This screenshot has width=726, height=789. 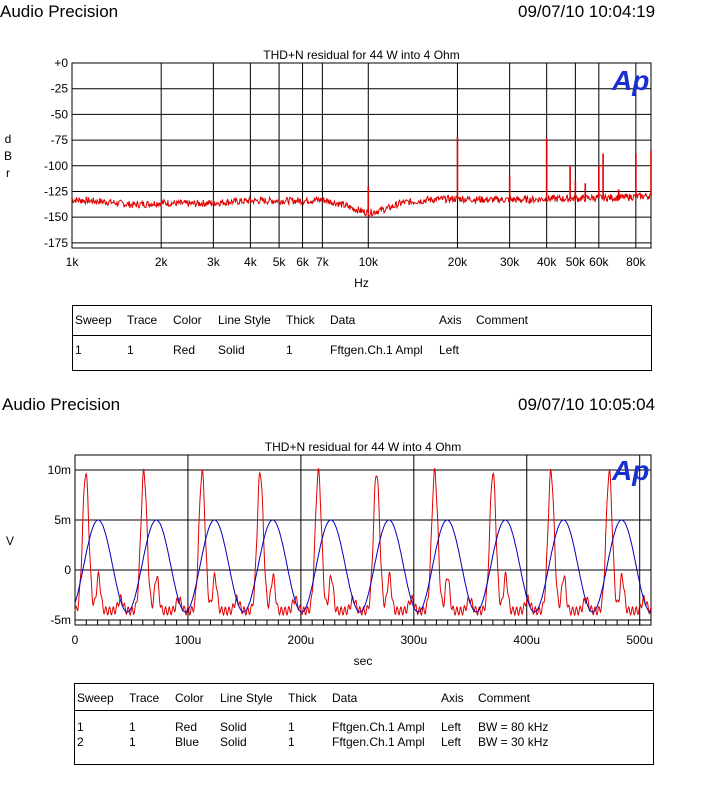 What do you see at coordinates (636, 262) in the screenshot?
I see `x-tick-label: 80k` at bounding box center [636, 262].